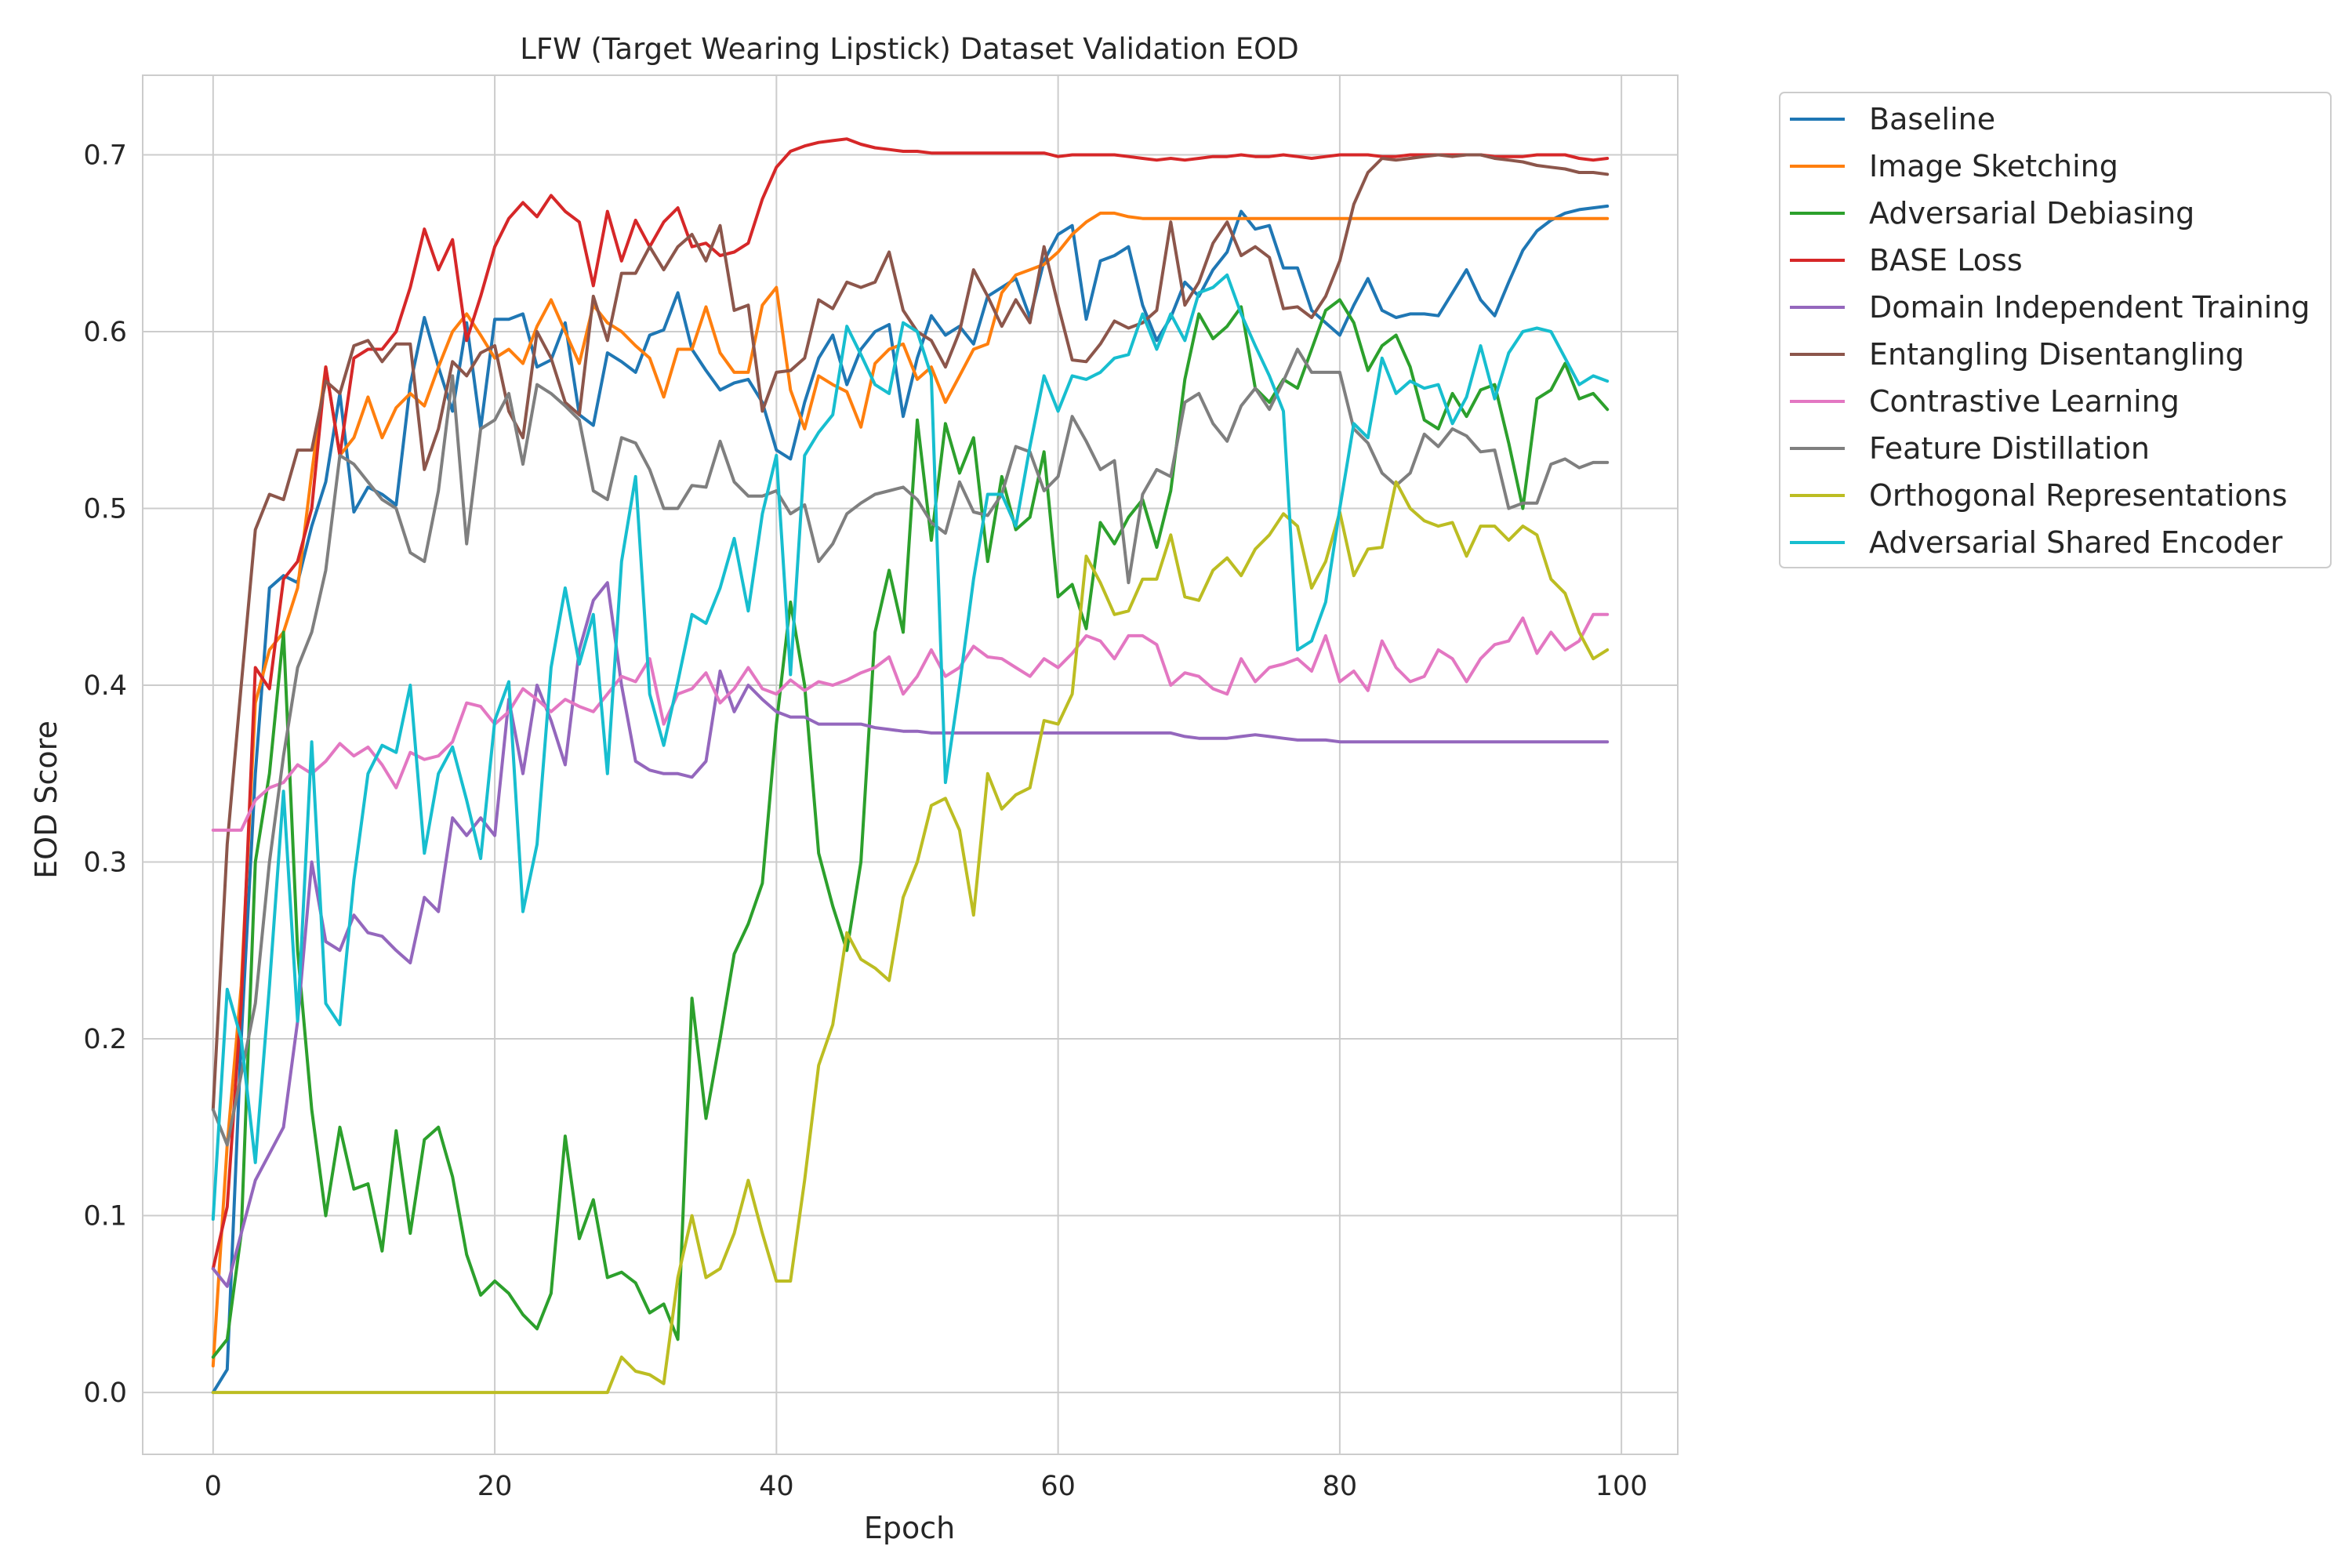 The image size is (2352, 1568). What do you see at coordinates (2031, 213) in the screenshot?
I see `legend-label-adversarial-debiasing: Adversarial Debiasing` at bounding box center [2031, 213].